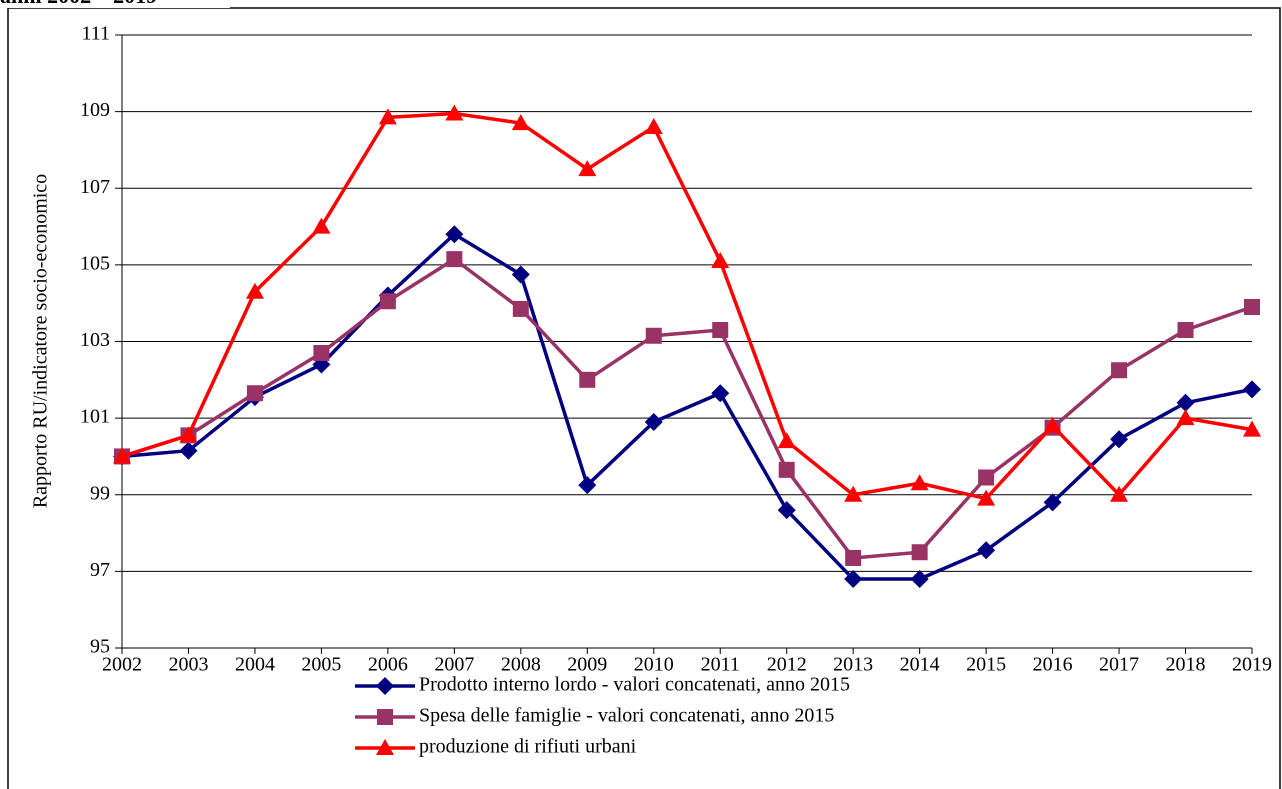 This screenshot has height=789, width=1282. I want to click on x-tick-label: 2007, so click(454, 665).